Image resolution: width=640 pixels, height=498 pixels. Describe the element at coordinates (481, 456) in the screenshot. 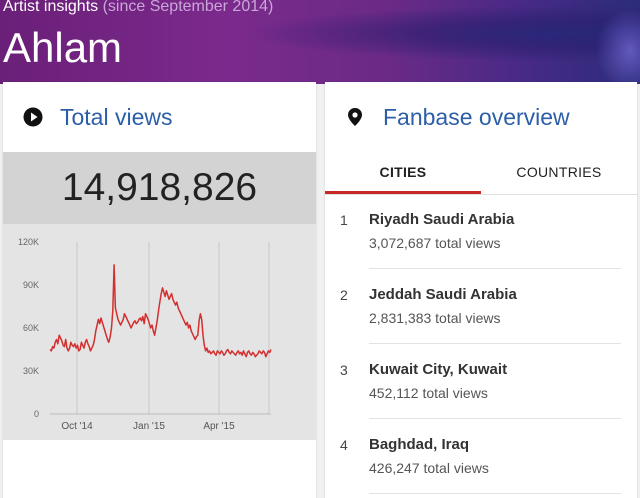

I see `list-item: 4 Baghdad, Iraq 426,247 total views` at that location.